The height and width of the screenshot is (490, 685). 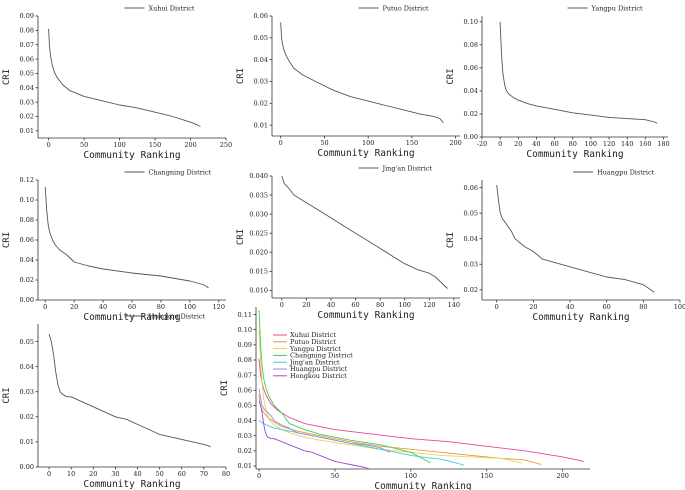 I want to click on y-tick-label: 0.025, so click(x=258, y=233).